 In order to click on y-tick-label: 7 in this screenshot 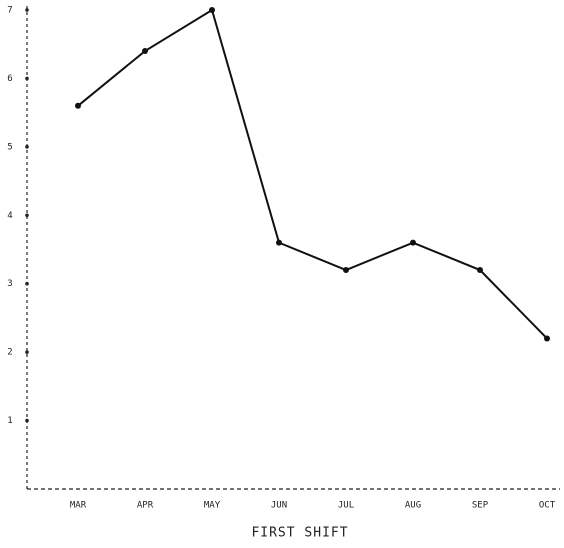, I will do `click(9, 11)`.